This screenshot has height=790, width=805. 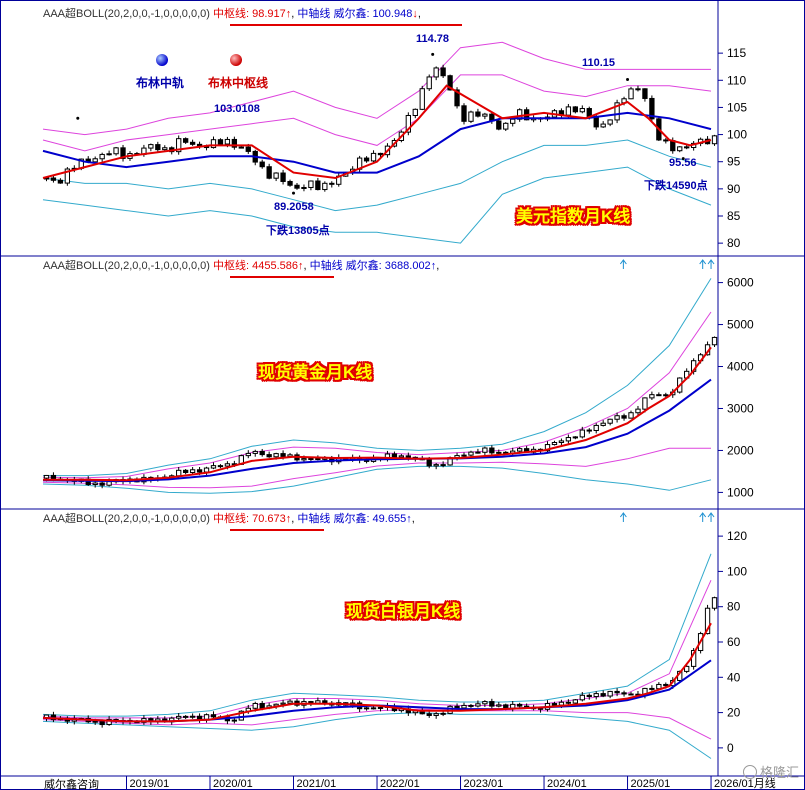 I want to click on usd-annotation-high-2025: 110.15, so click(x=599, y=63).